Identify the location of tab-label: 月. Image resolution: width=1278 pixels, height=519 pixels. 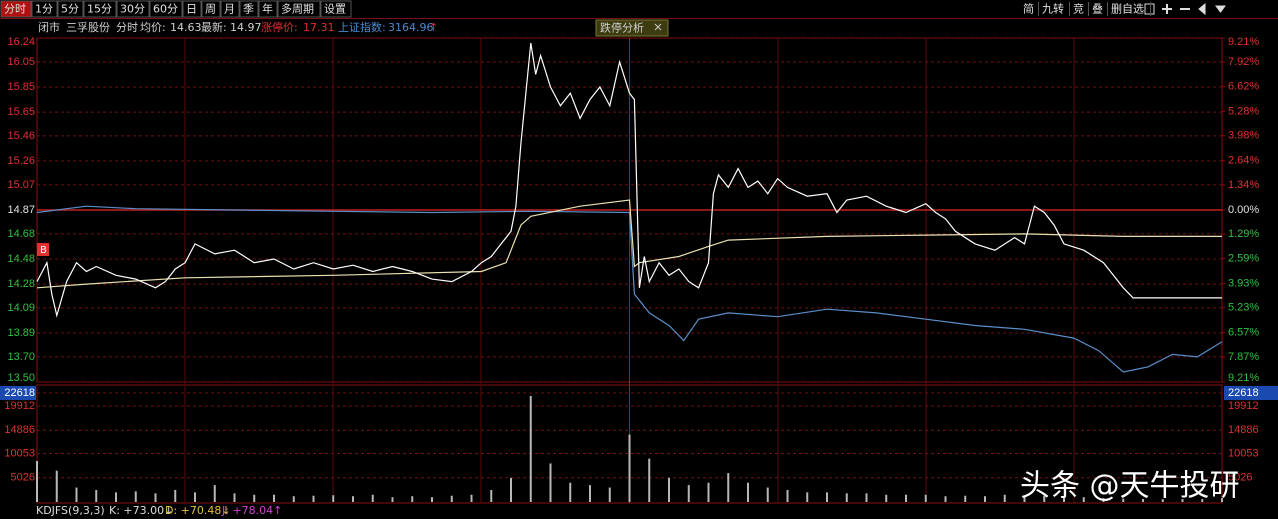
(229, 9).